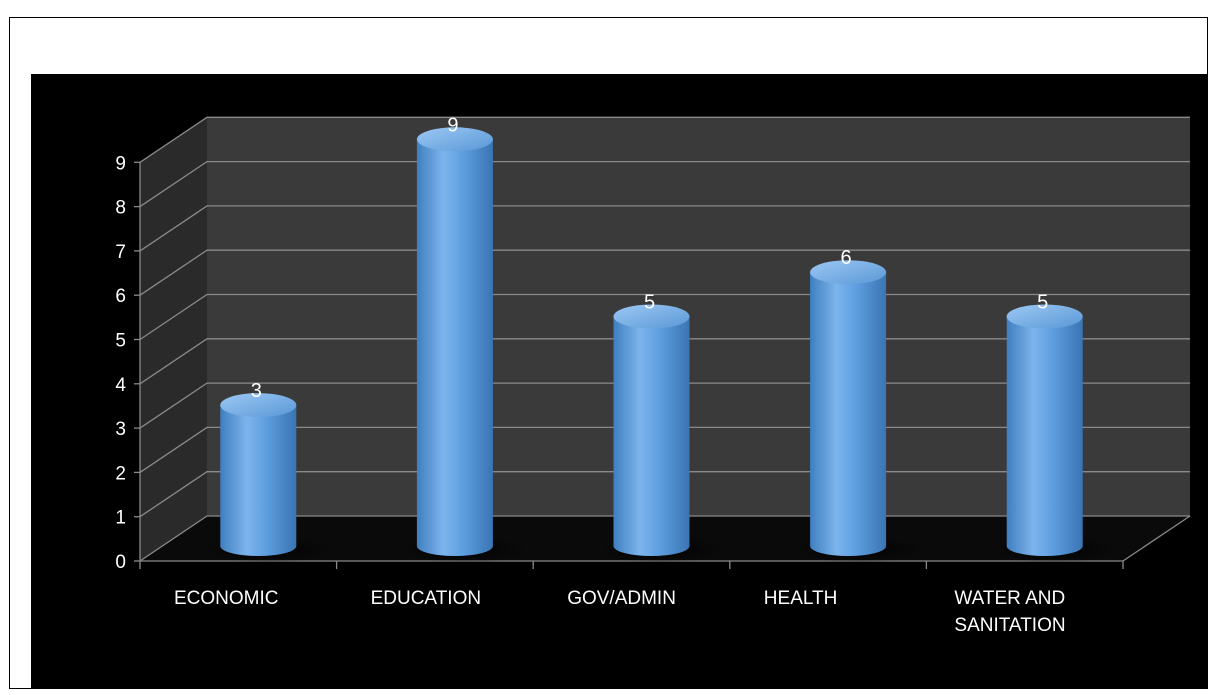 This screenshot has width=1217, height=695. I want to click on floor-edge, so click(1156, 538).